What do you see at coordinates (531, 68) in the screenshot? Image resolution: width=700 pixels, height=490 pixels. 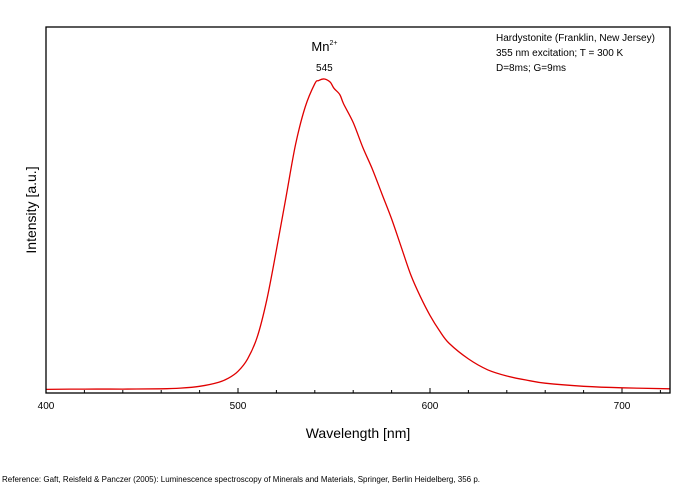 I see `info-line-gate: D=8ms; G=9ms` at bounding box center [531, 68].